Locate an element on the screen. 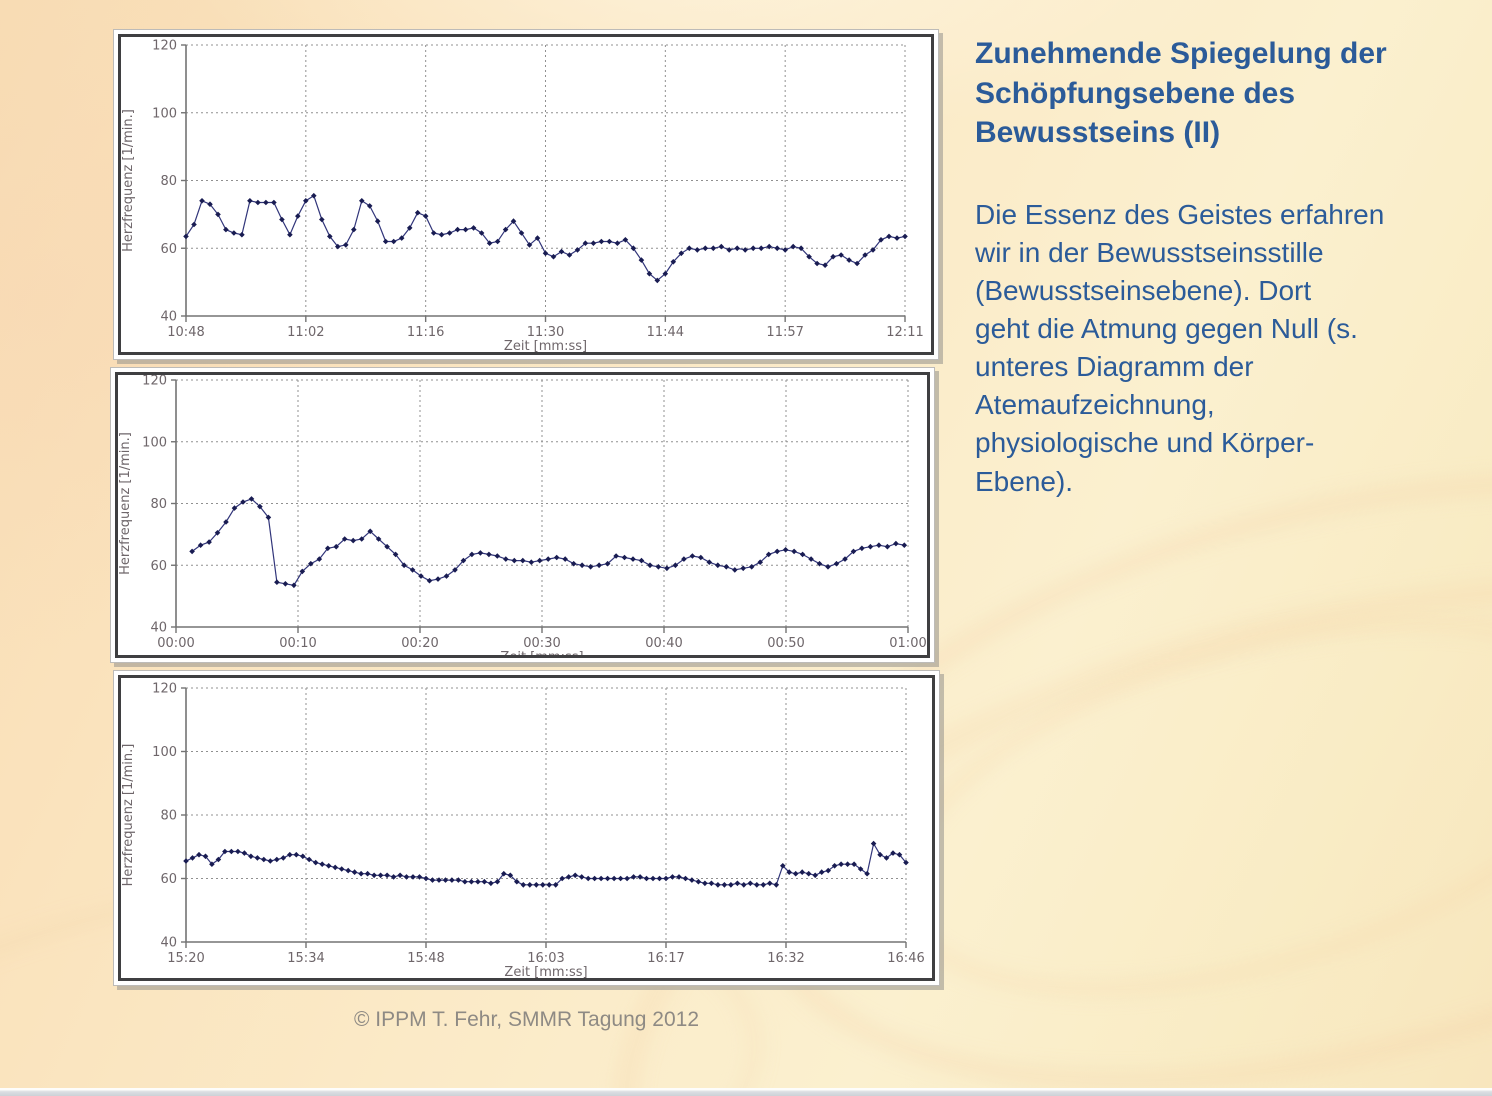 The width and height of the screenshot is (1492, 1096). svg-text: 16:32 is located at coordinates (785, 958).